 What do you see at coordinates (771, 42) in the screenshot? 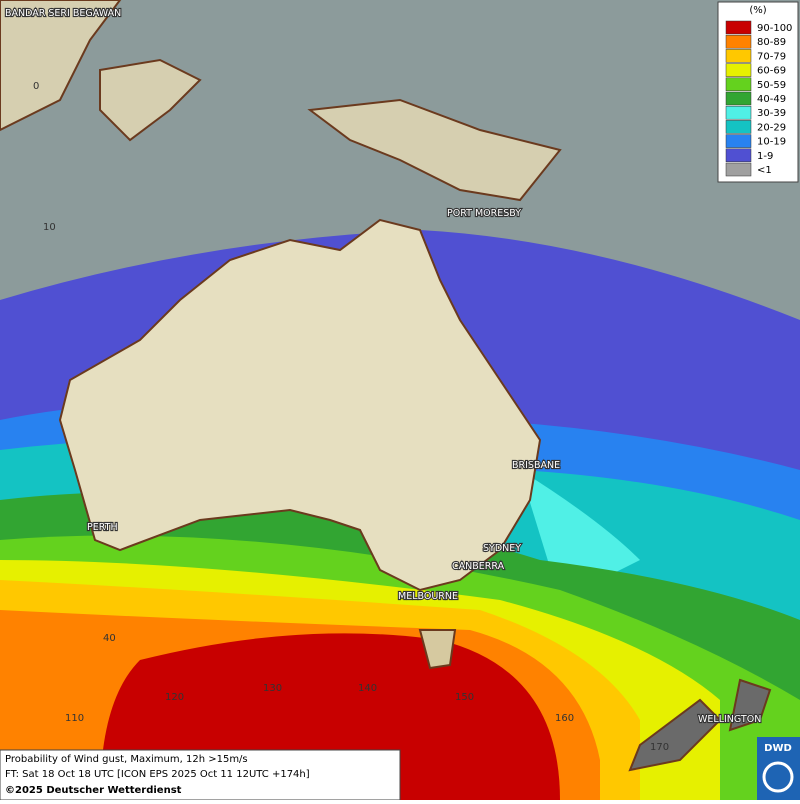
I see `legend-label: 80-89` at bounding box center [771, 42].